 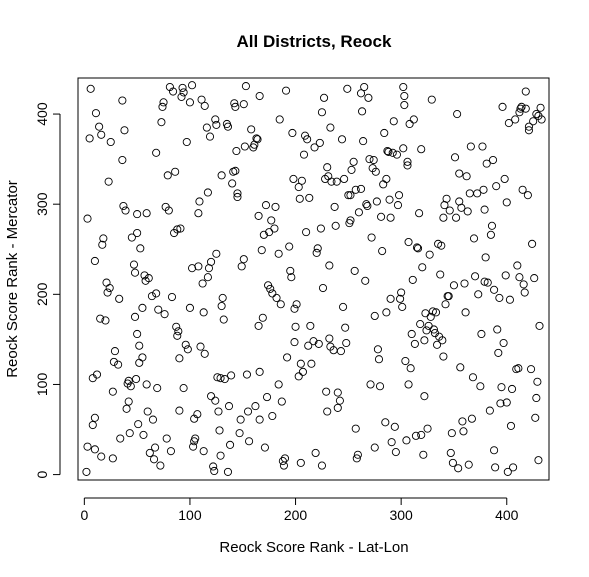 What do you see at coordinates (84, 515) in the screenshot?
I see `x-tick-label: 0` at bounding box center [84, 515].